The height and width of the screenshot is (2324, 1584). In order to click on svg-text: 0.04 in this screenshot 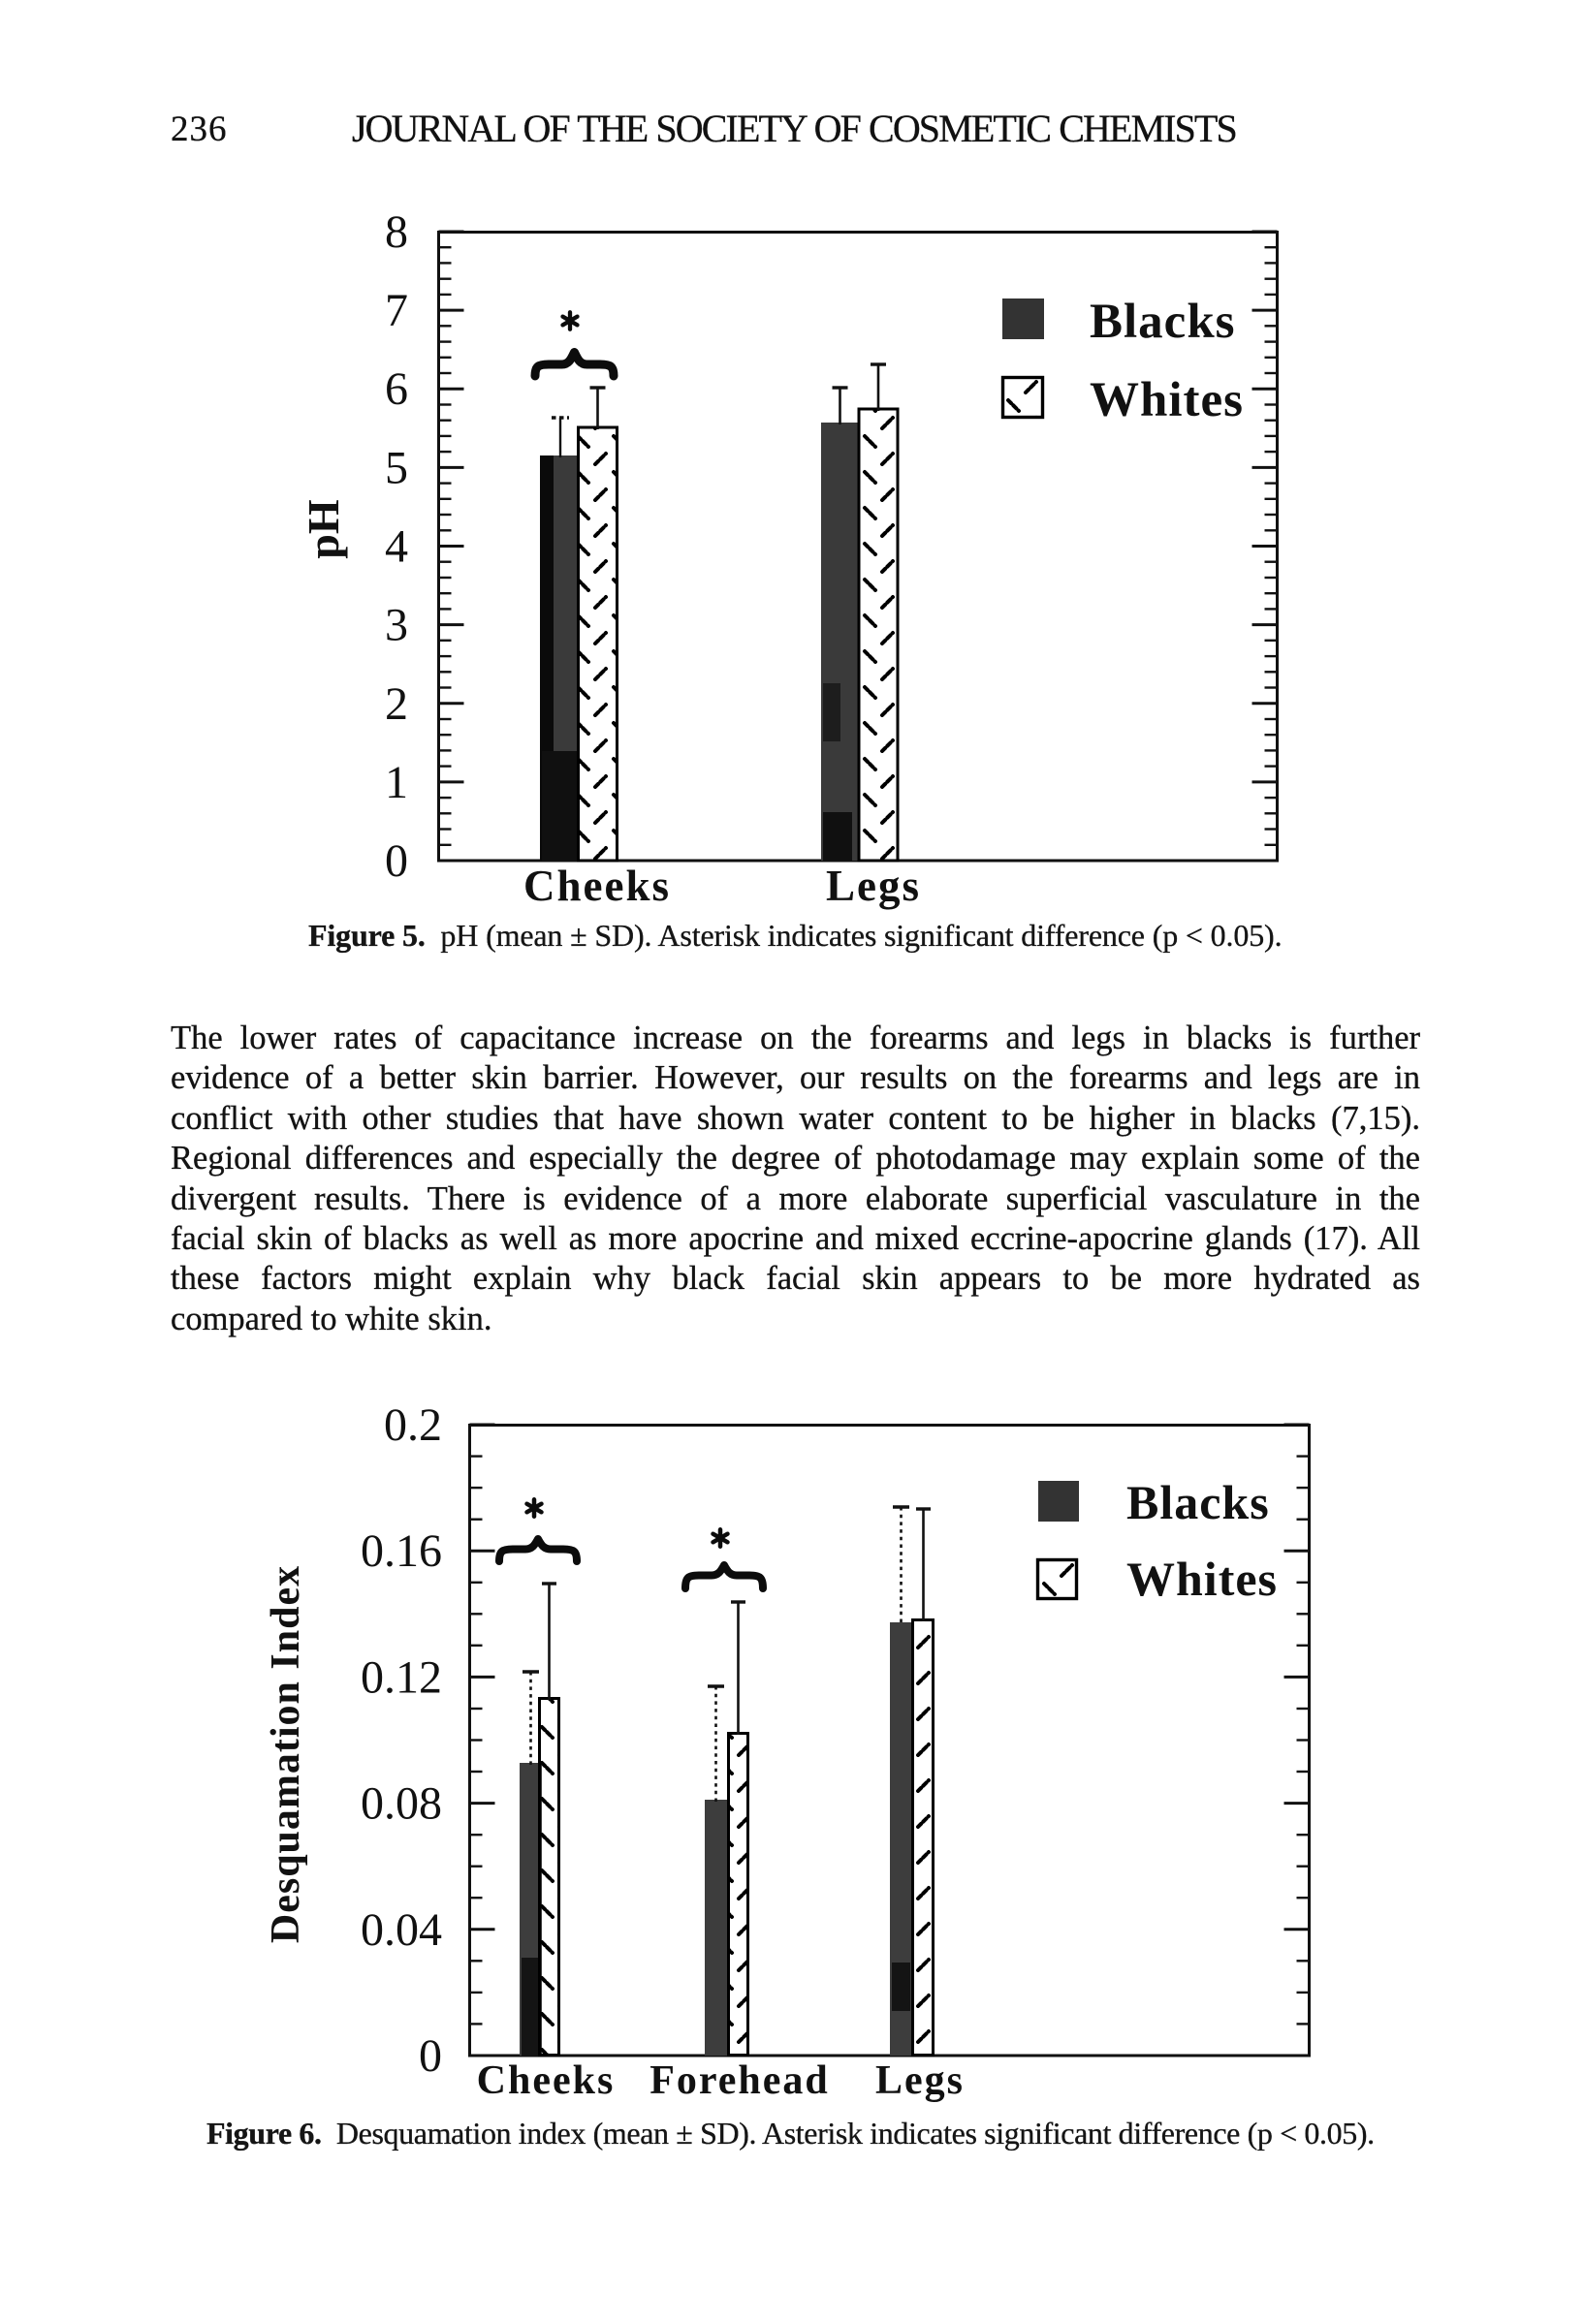, I will do `click(402, 1930)`.